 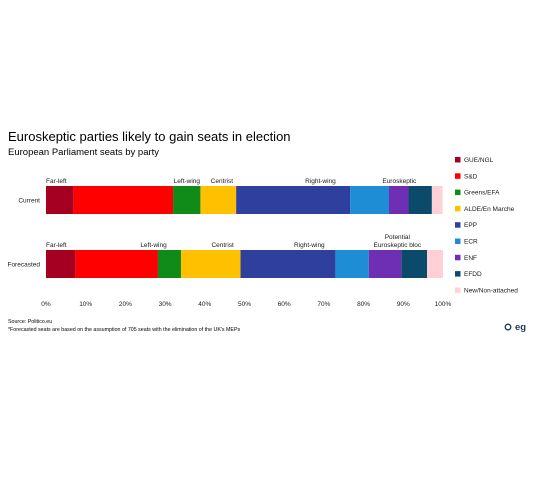 I want to click on bar-segment-forecasted-efdd, so click(x=414, y=264).